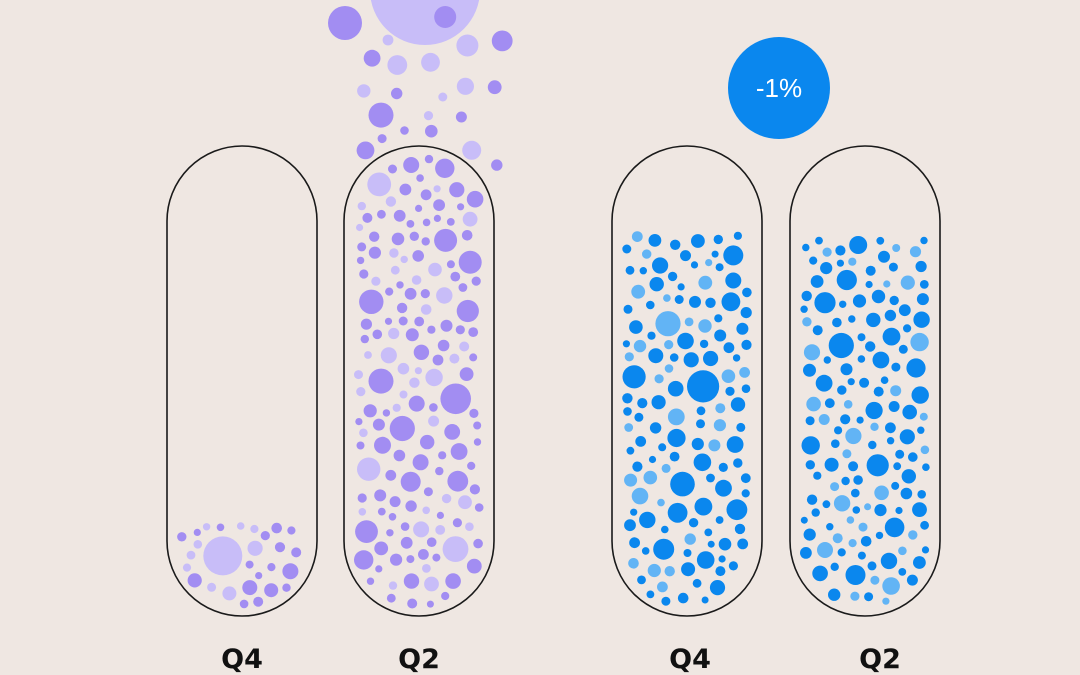 This screenshot has width=1080, height=675. Describe the element at coordinates (419, 659) in the screenshot. I see `tick-label-q2-purple: Q2` at that location.